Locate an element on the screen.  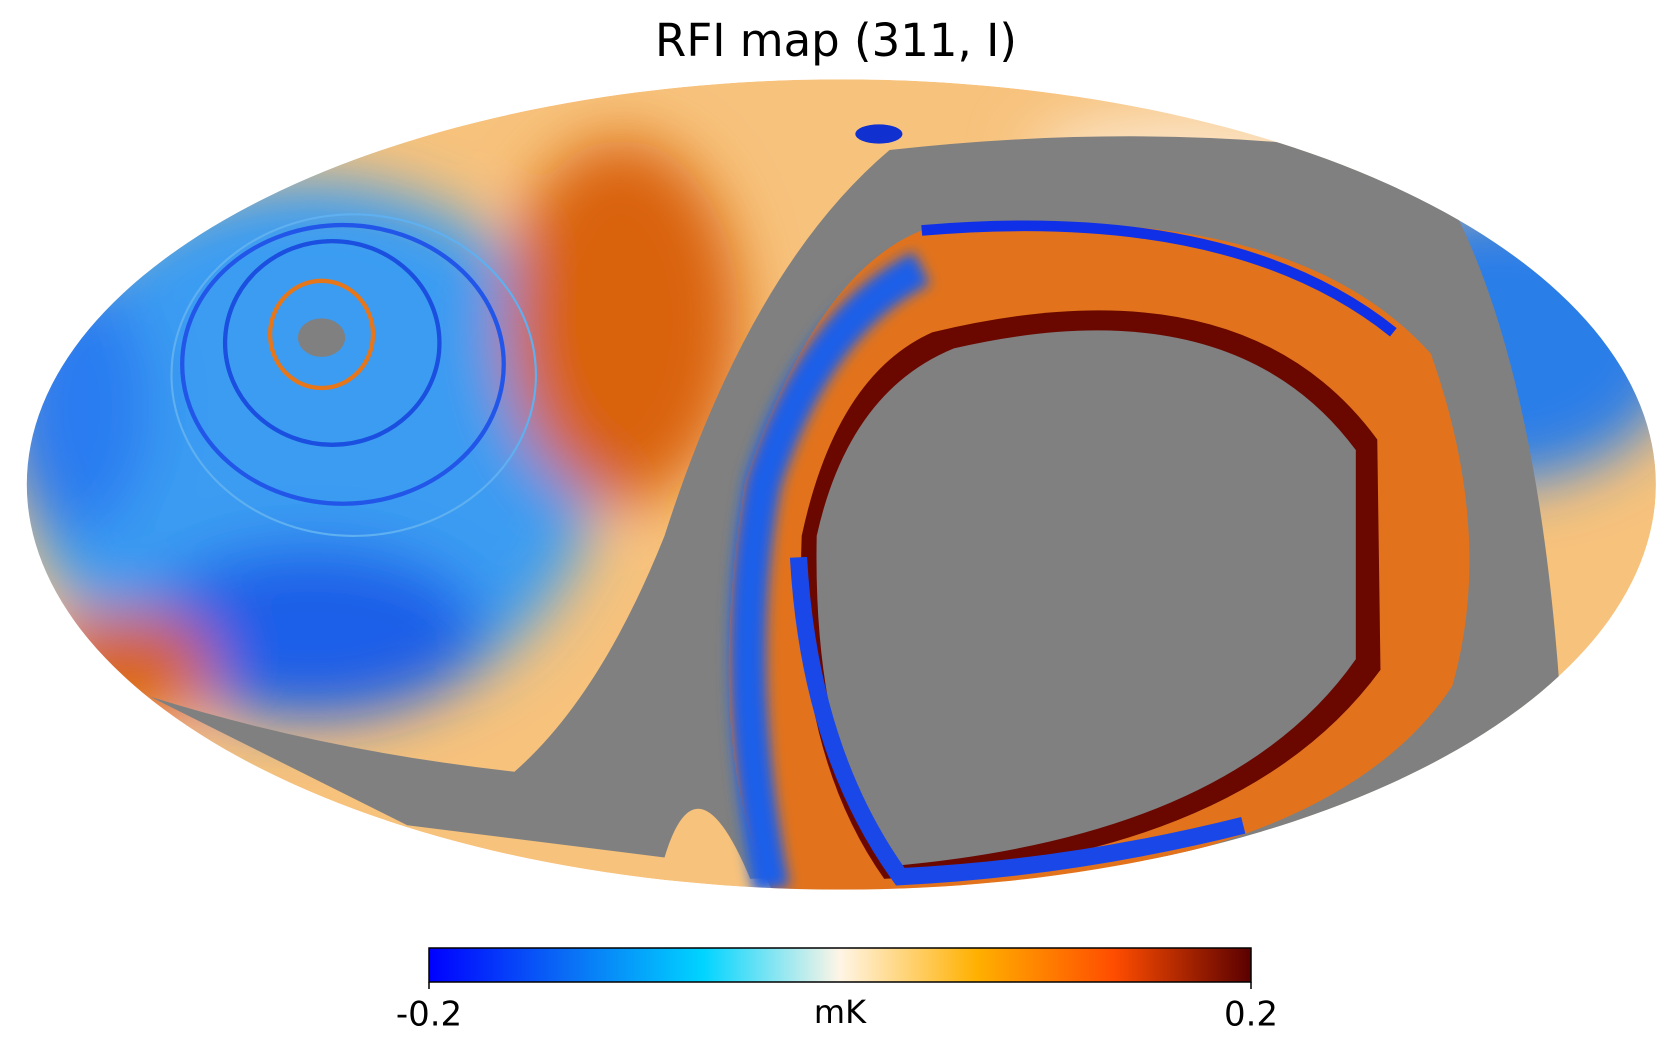
map-title: RFI map (311, I) is located at coordinates (836, 40).